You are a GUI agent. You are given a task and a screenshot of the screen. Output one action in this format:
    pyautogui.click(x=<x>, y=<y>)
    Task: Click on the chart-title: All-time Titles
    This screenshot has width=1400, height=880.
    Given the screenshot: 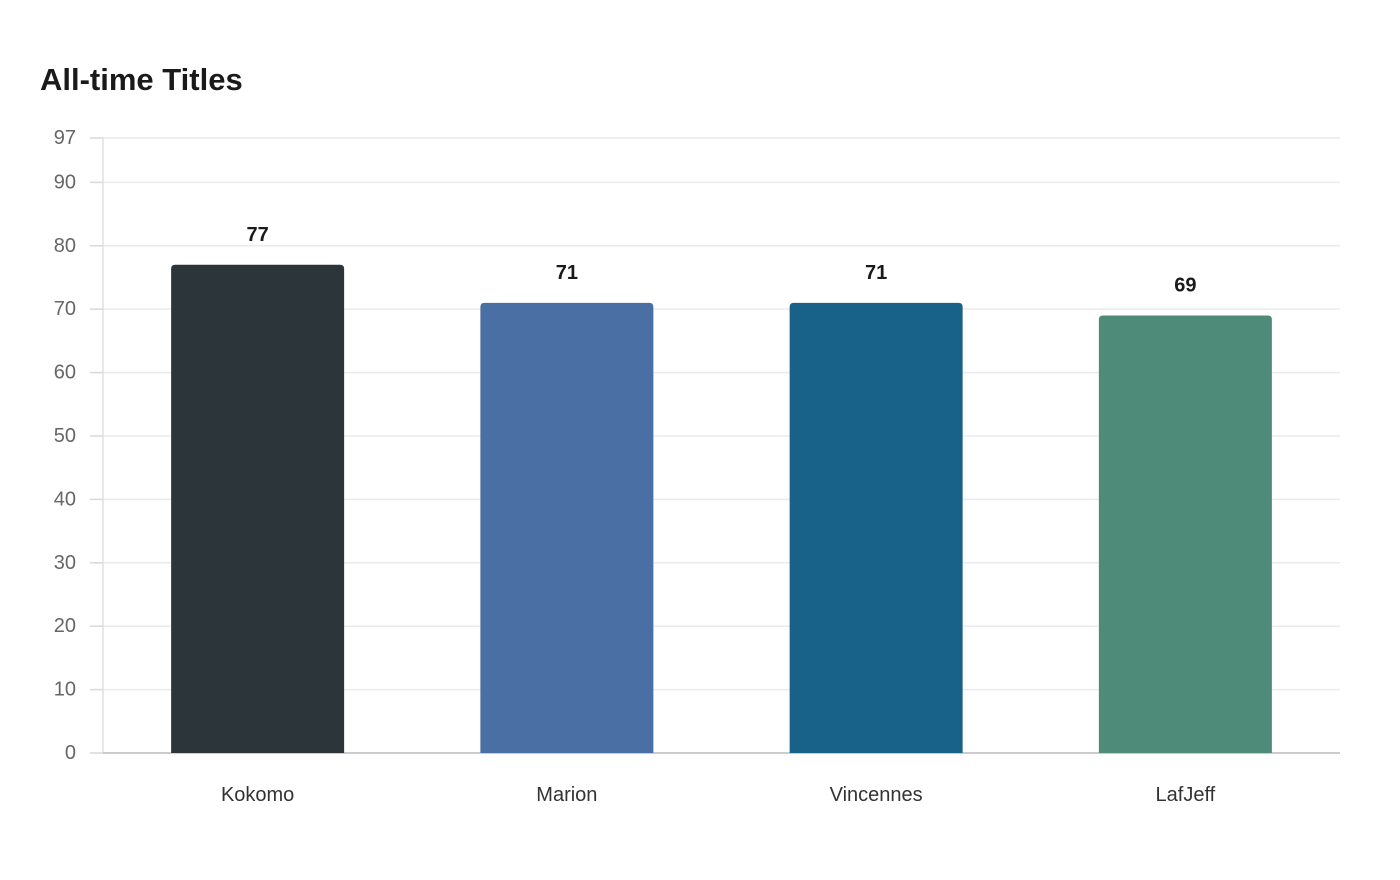 What is the action you would take?
    pyautogui.click(x=141, y=79)
    